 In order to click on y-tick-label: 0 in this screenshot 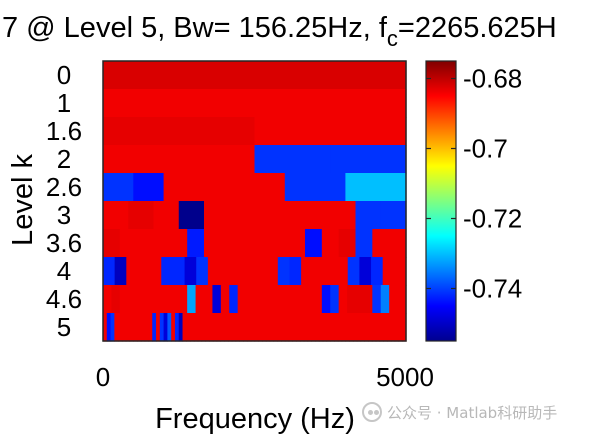, I will do `click(64, 75)`.